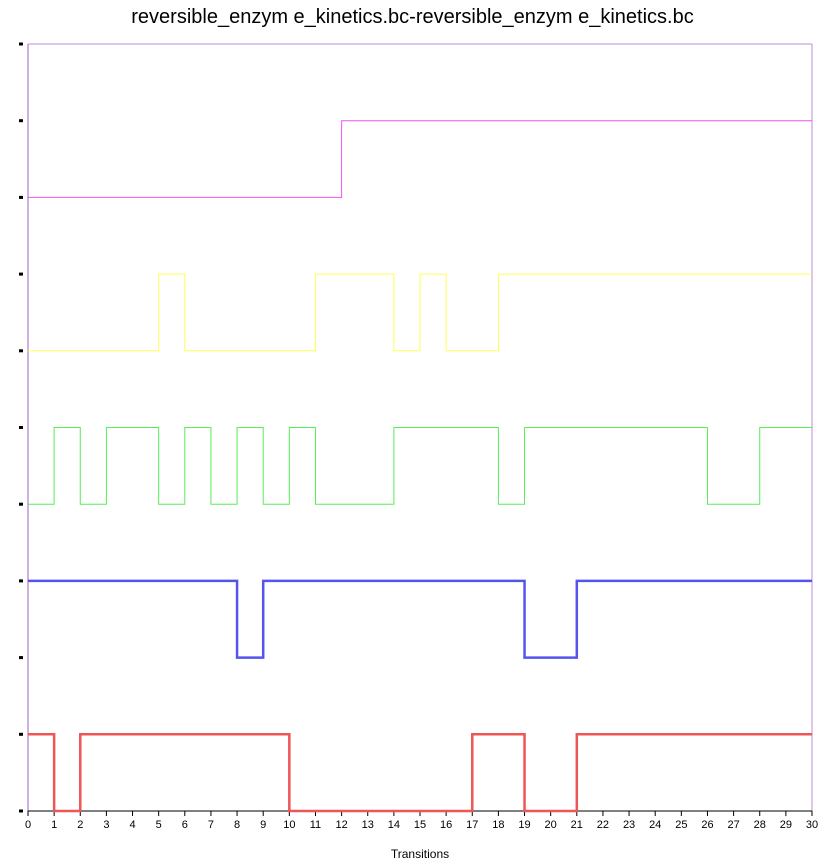  I want to click on x-tick-label: 13, so click(368, 825).